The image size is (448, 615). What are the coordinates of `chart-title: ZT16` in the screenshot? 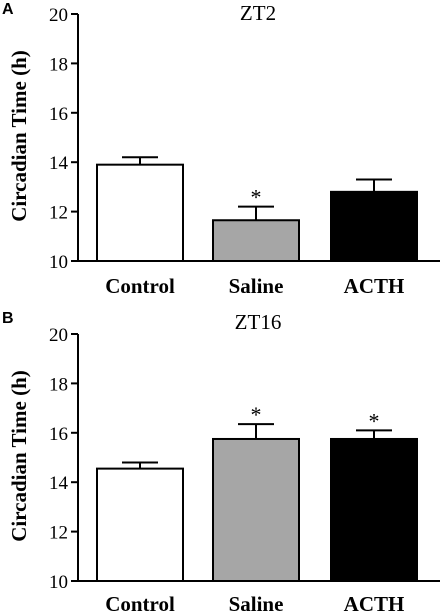 It's located at (258, 322).